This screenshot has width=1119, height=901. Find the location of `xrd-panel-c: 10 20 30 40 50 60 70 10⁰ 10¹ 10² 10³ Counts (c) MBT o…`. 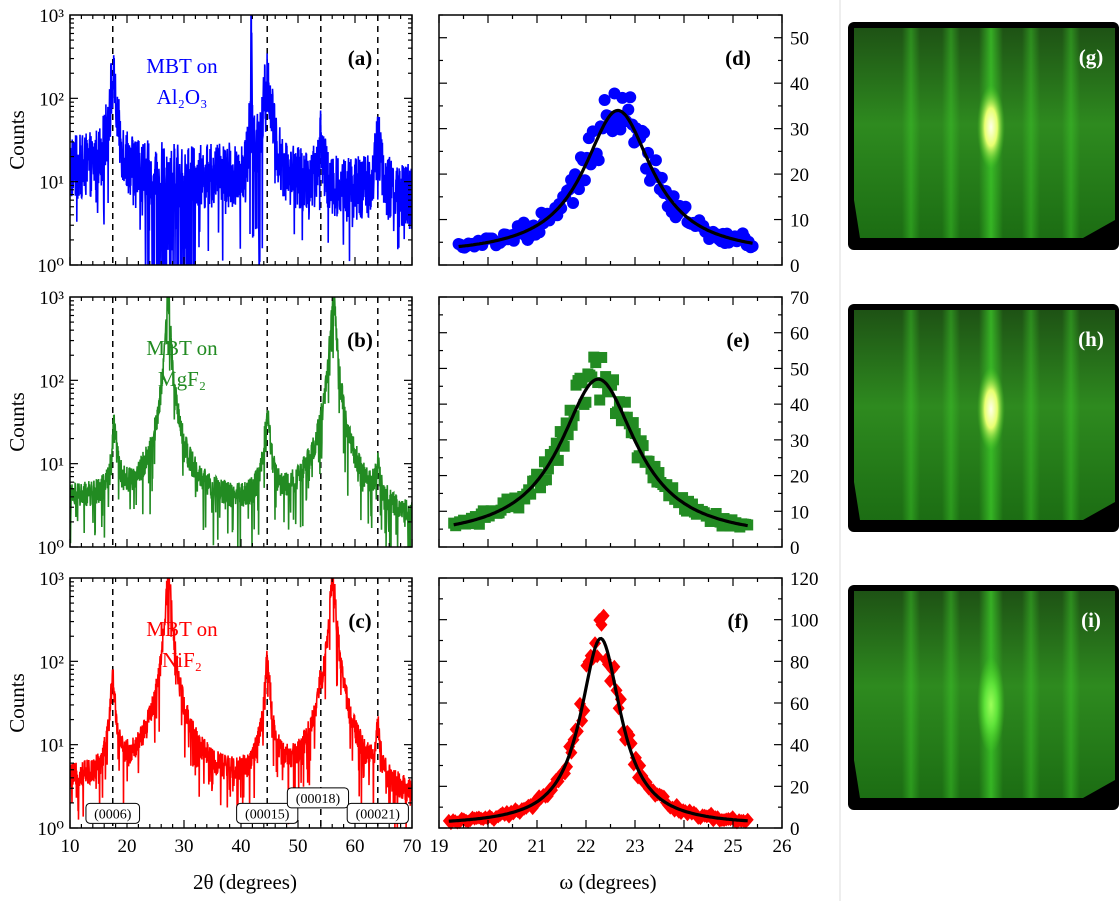

xrd-panel-c: 10 20 30 40 50 60 70 10⁰ 10¹ 10² 10³ Counts (c) MBT o… is located at coordinates (213, 713).